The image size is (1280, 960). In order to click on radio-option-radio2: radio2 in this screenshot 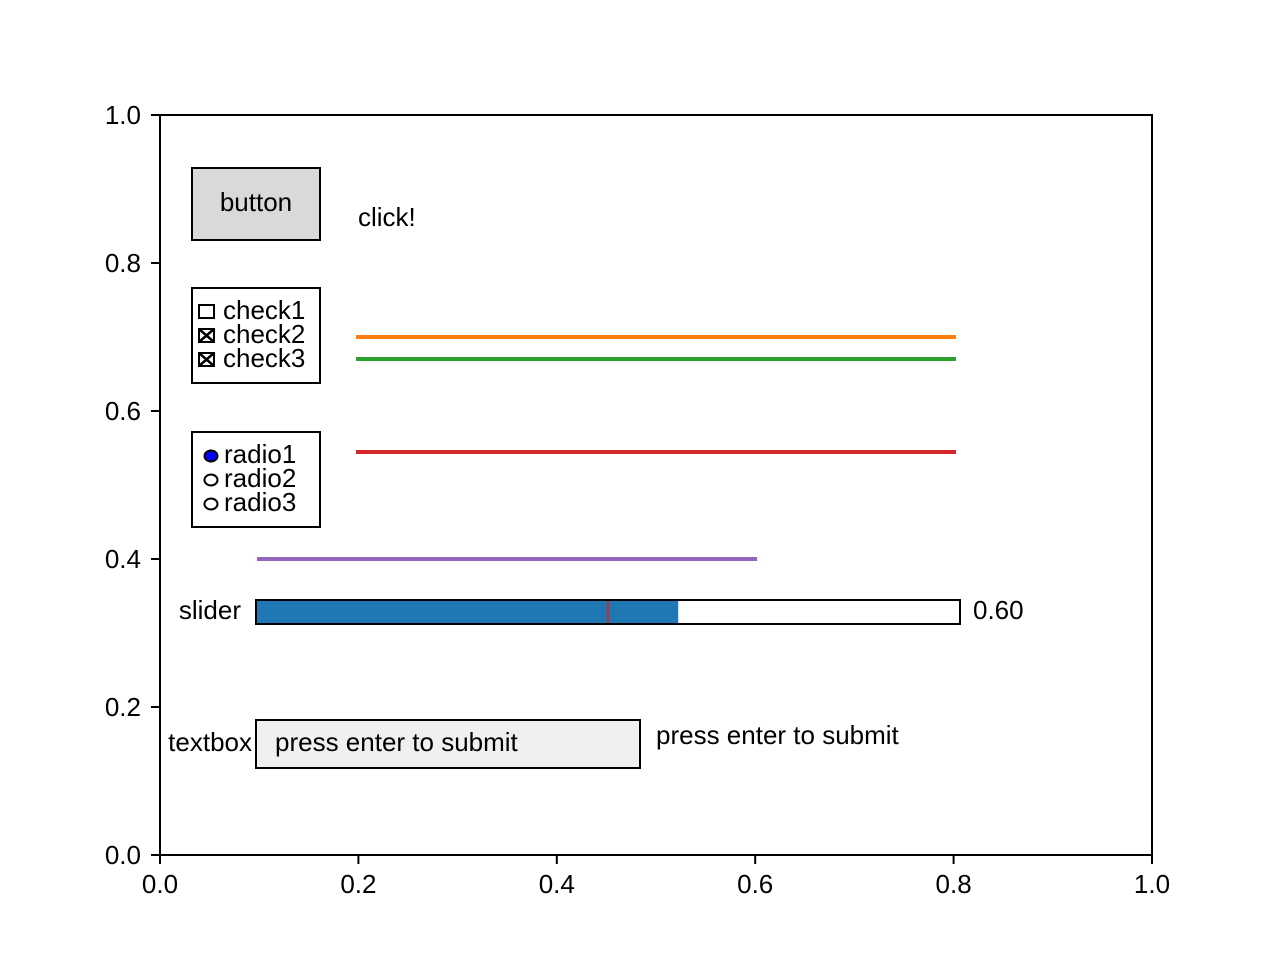, I will do `click(250, 478)`.